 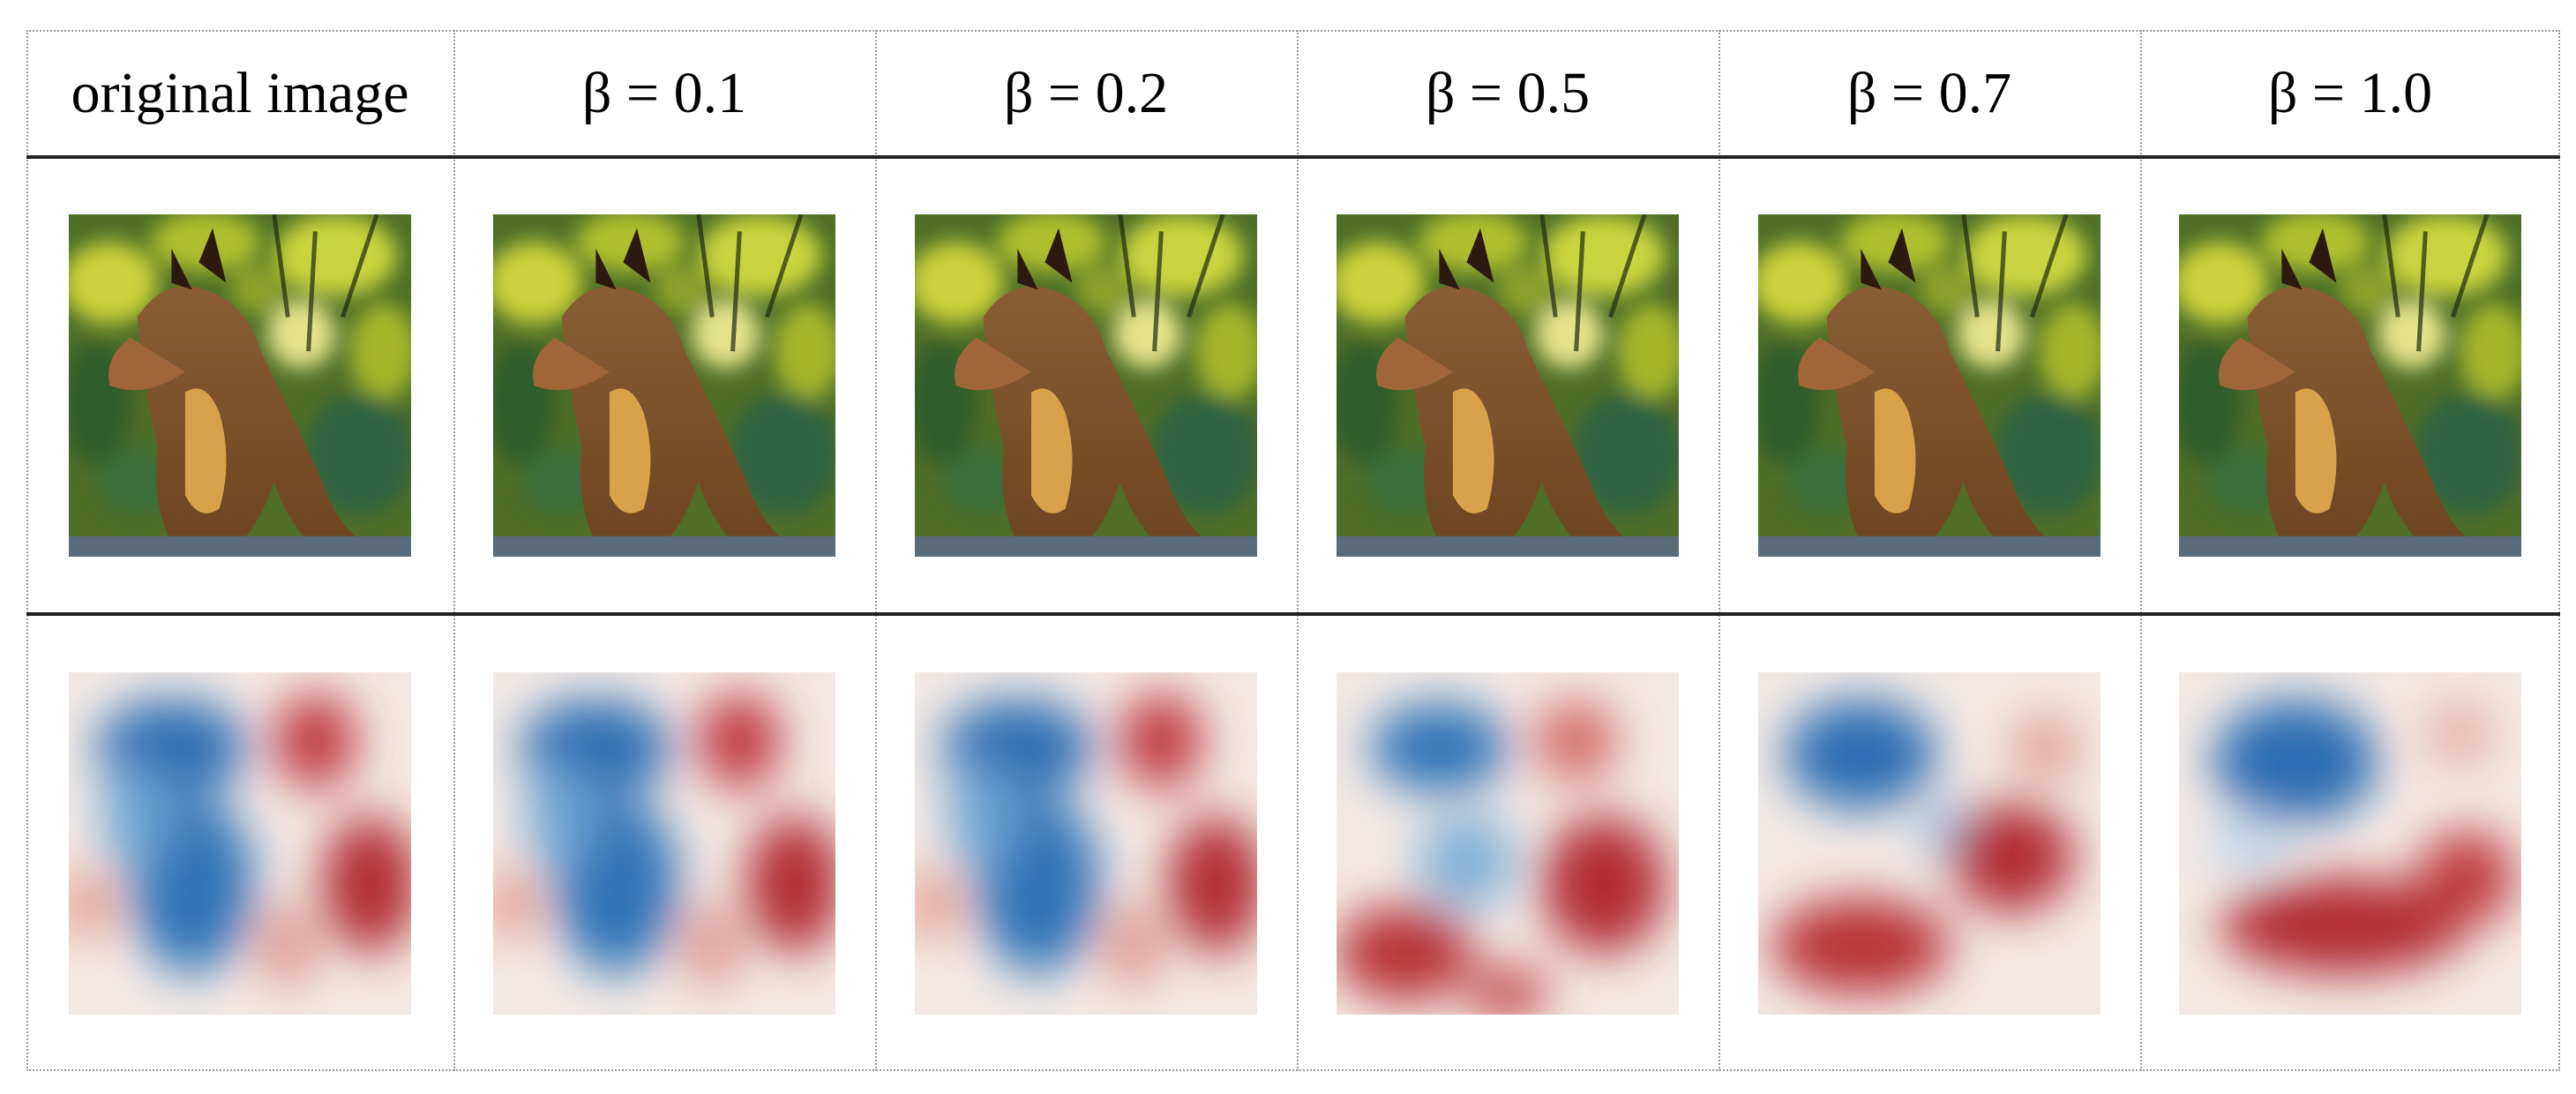 What do you see at coordinates (2350, 93) in the screenshot?
I see `column-header-beta-1-0: β = 1.0` at bounding box center [2350, 93].